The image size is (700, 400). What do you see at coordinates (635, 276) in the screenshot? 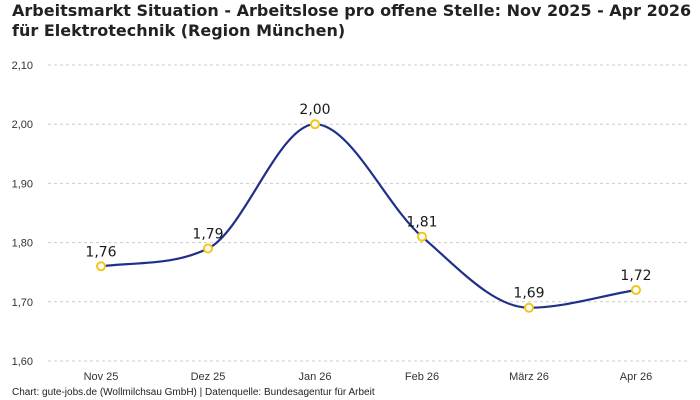
I see `data-label: 1,72` at bounding box center [635, 276].